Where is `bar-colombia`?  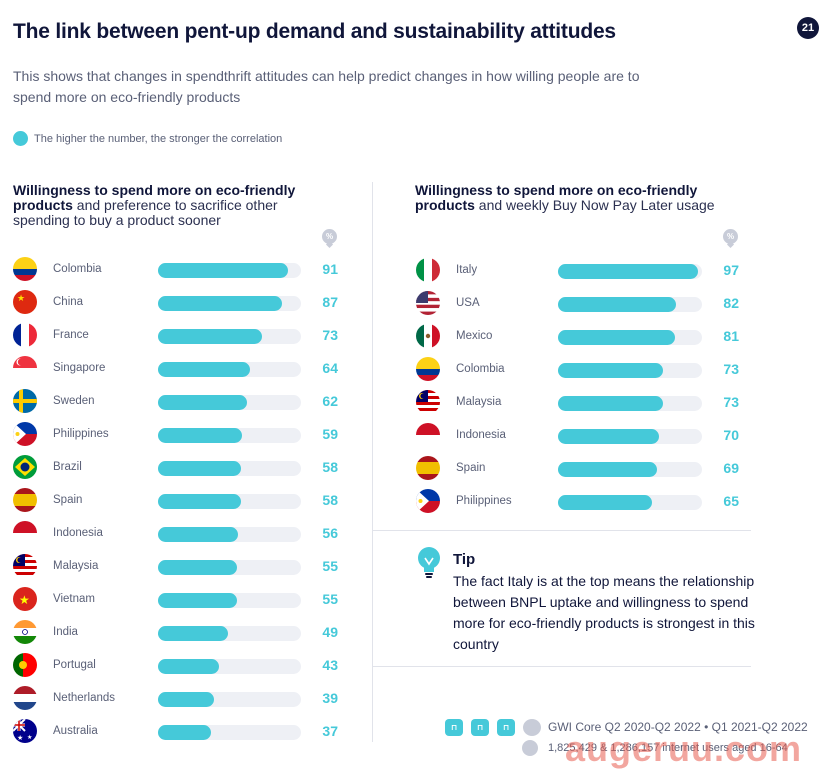
bar-colombia is located at coordinates (223, 270).